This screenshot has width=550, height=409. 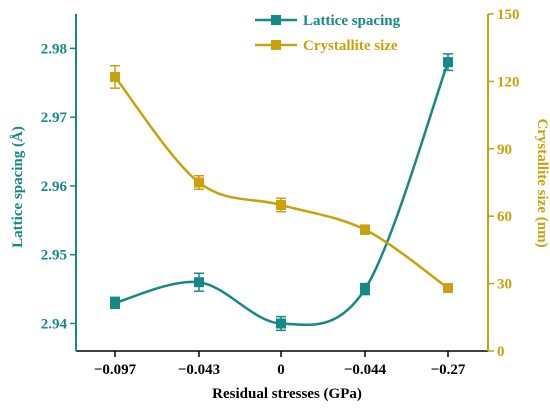 I want to click on y-left-tick-label: 2.96, so click(x=54, y=187).